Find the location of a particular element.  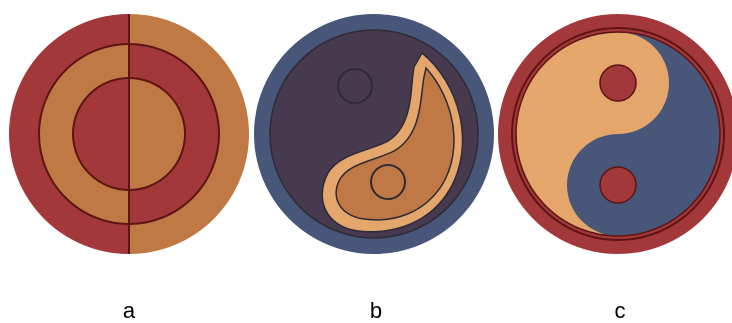

panel-label-c: c is located at coordinates (620, 310).